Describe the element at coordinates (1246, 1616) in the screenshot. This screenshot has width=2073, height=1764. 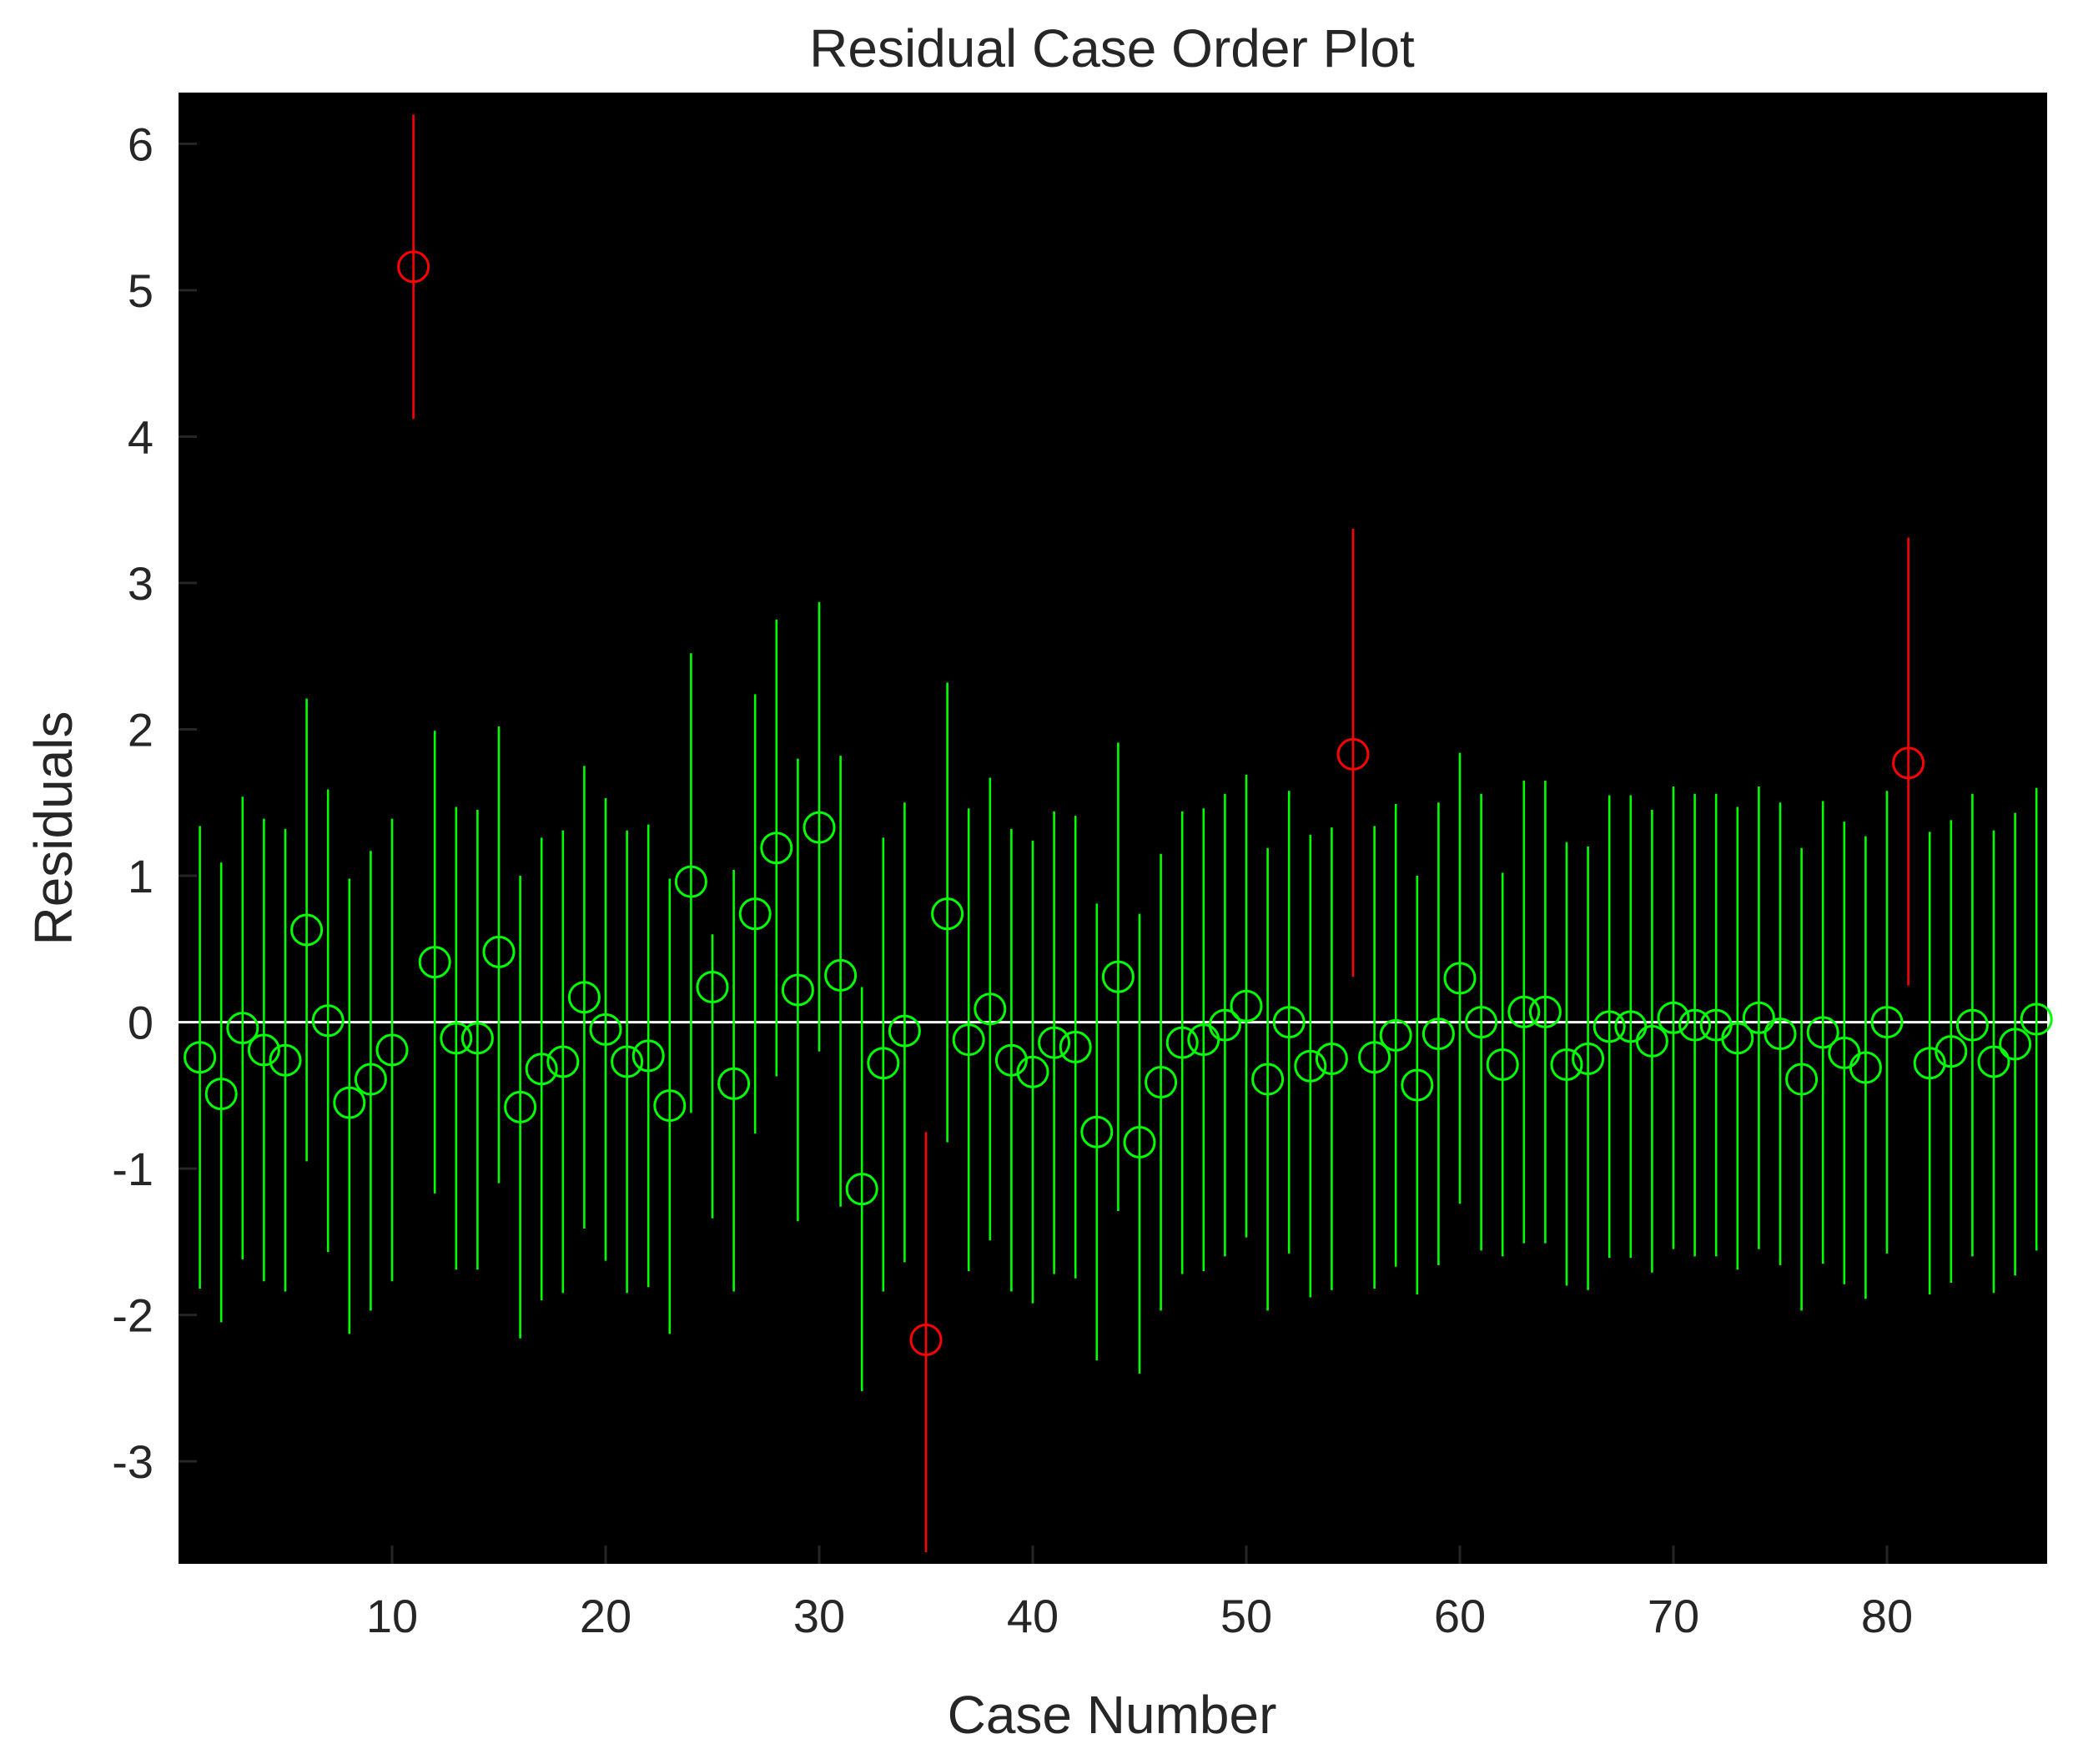
I see `x-tick-label: 50` at that location.